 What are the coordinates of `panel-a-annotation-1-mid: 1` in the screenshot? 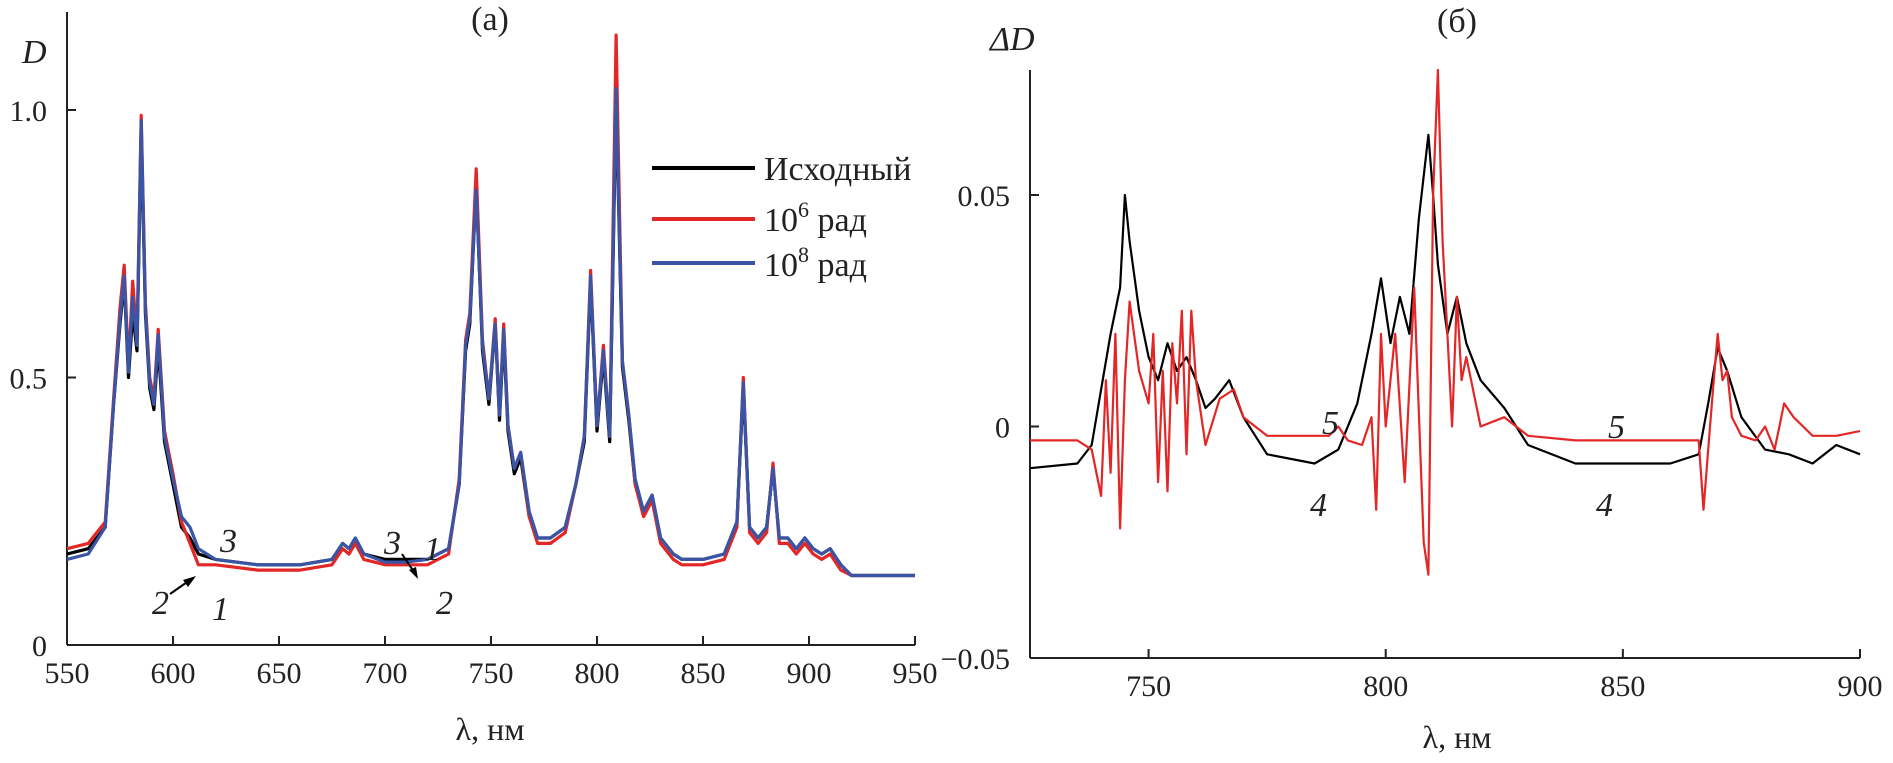 It's located at (432, 549).